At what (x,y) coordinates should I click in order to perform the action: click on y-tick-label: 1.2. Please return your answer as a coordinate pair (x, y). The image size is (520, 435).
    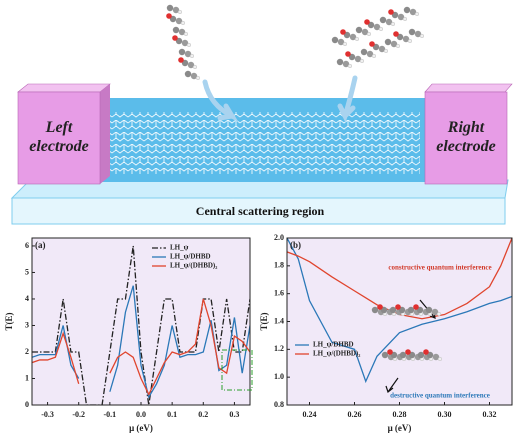
    Looking at the image, I should click on (279, 348).